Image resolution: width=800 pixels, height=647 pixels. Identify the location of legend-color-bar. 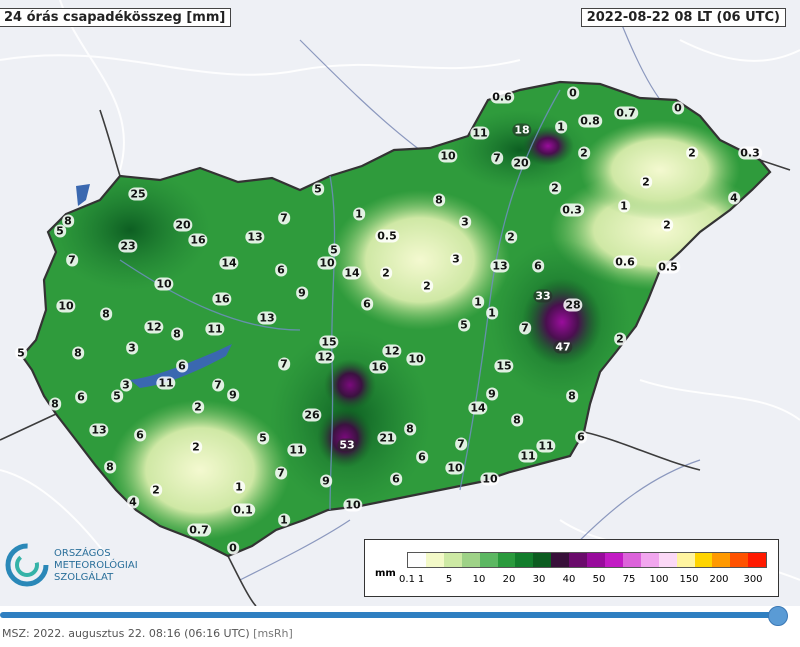
(587, 560).